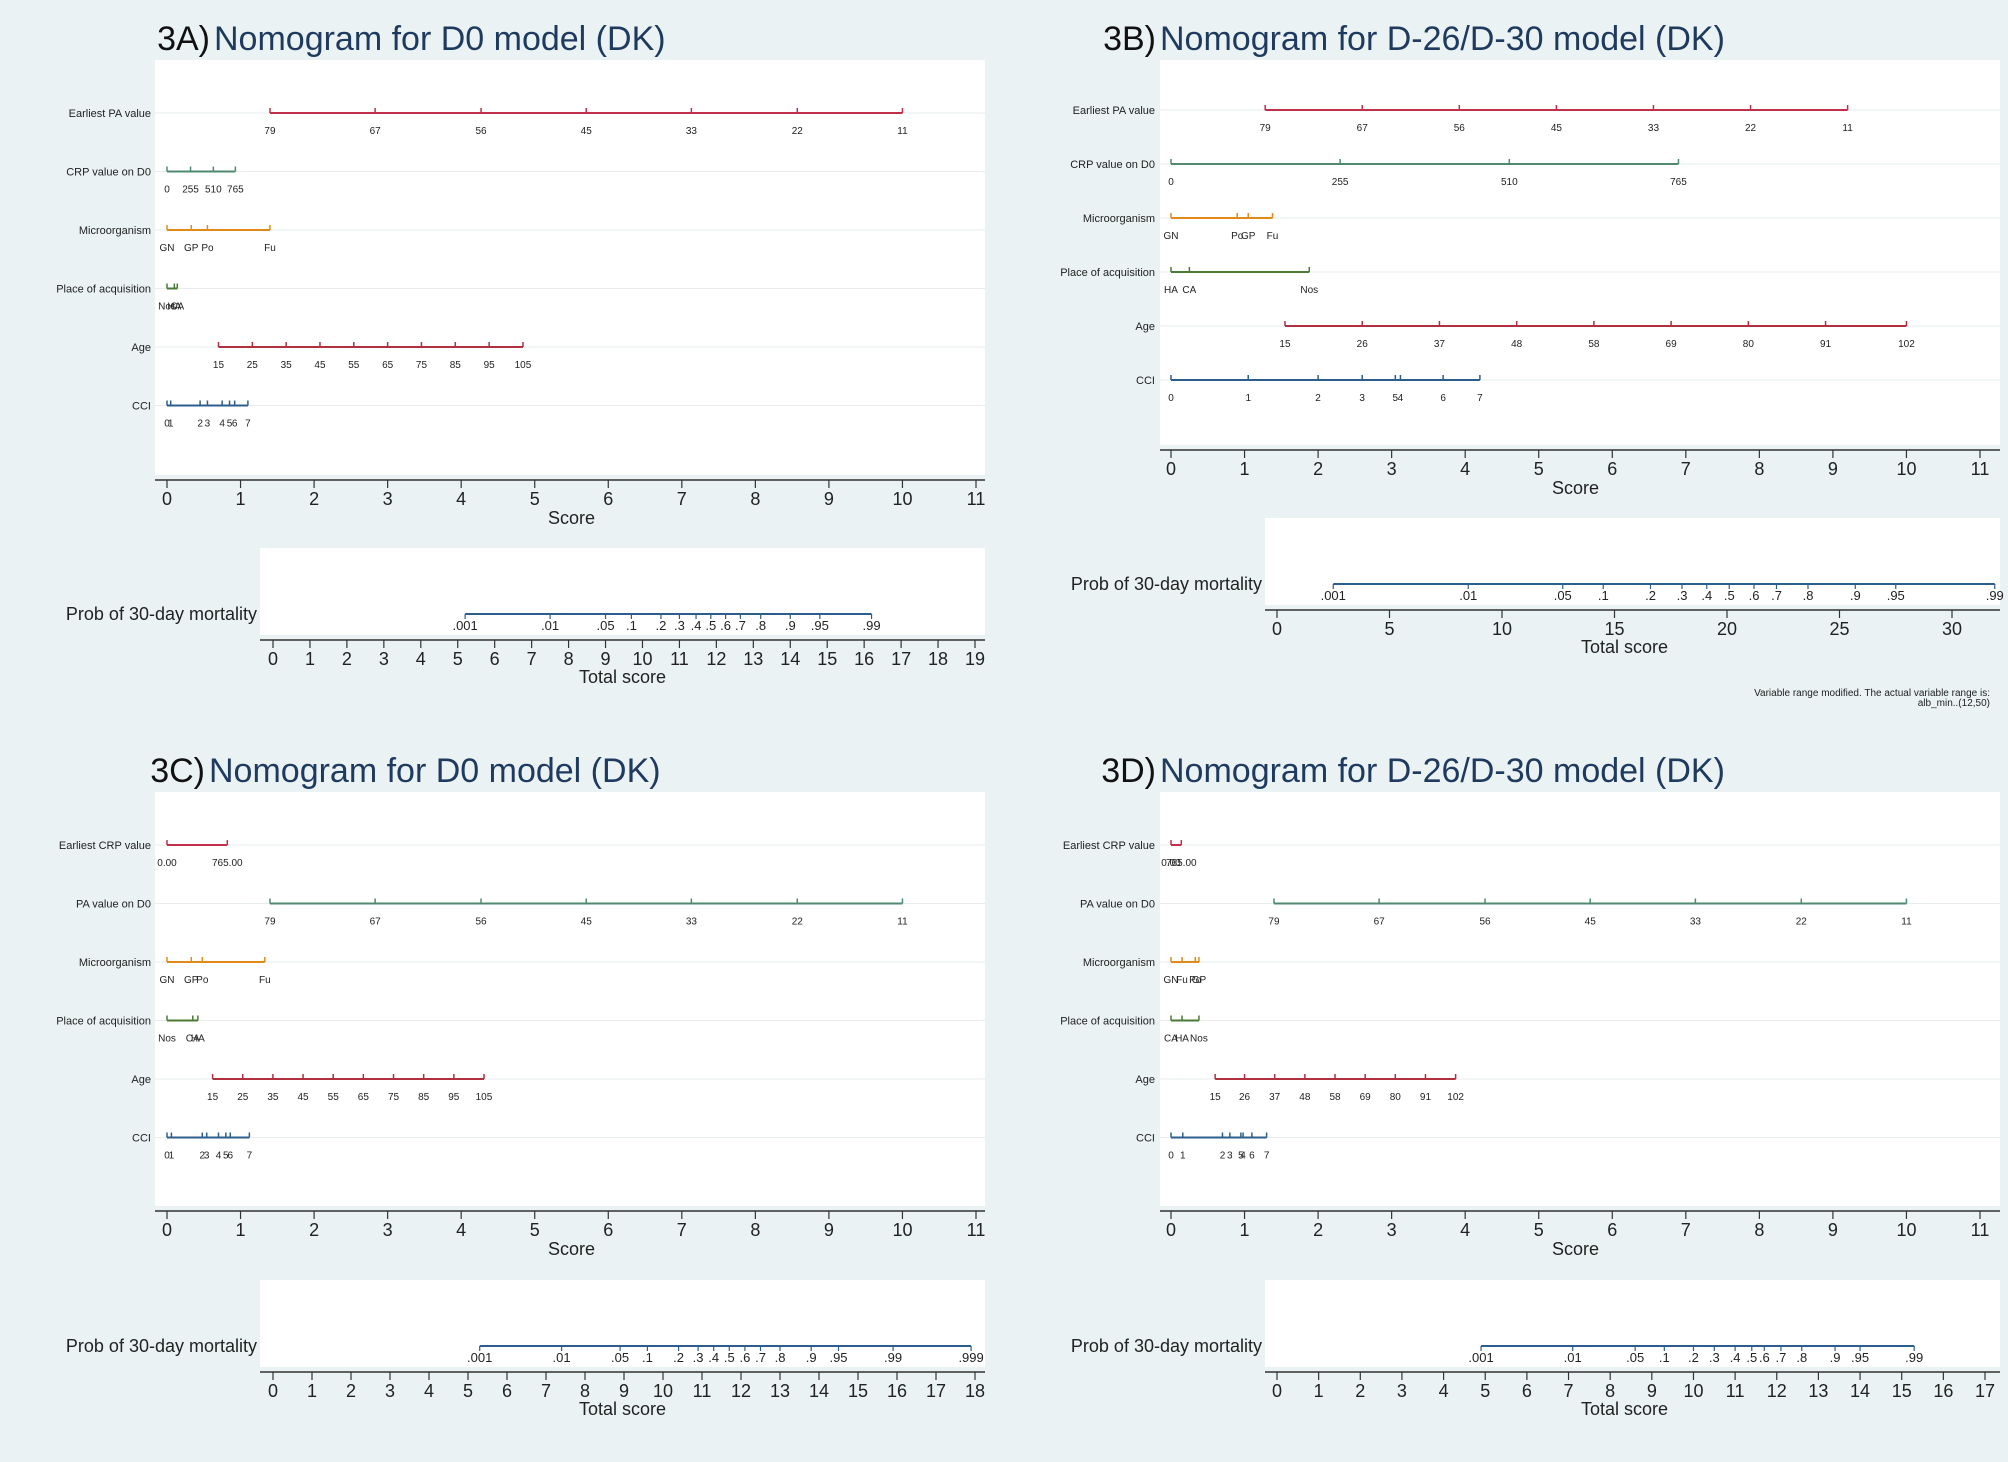 Image resolution: width=2008 pixels, height=1462 pixels. What do you see at coordinates (1749, 344) in the screenshot?
I see `variable-tick-label: 80` at bounding box center [1749, 344].